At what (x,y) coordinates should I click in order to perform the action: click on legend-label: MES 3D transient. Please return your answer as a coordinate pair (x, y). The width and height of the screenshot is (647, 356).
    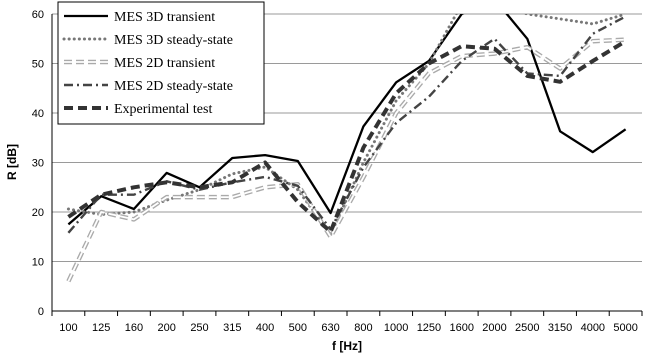
    Looking at the image, I should click on (164, 17).